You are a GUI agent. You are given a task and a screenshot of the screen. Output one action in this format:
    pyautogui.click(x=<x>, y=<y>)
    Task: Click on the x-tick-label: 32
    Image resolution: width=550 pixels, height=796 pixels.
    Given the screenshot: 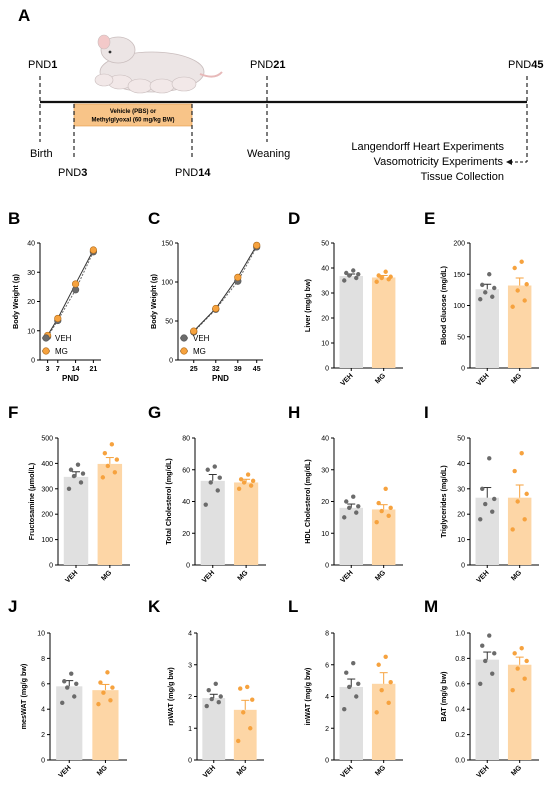 What is the action you would take?
    pyautogui.click(x=216, y=369)
    